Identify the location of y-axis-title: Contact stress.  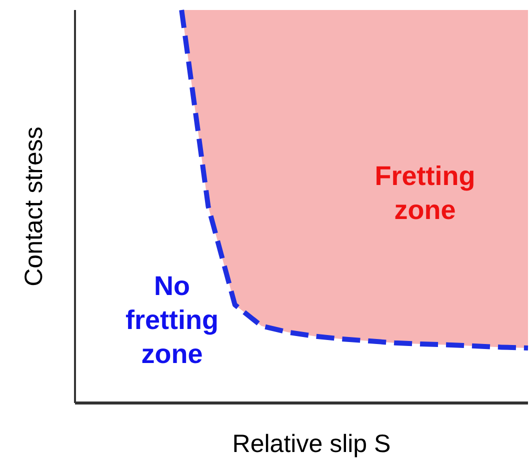
(34, 206).